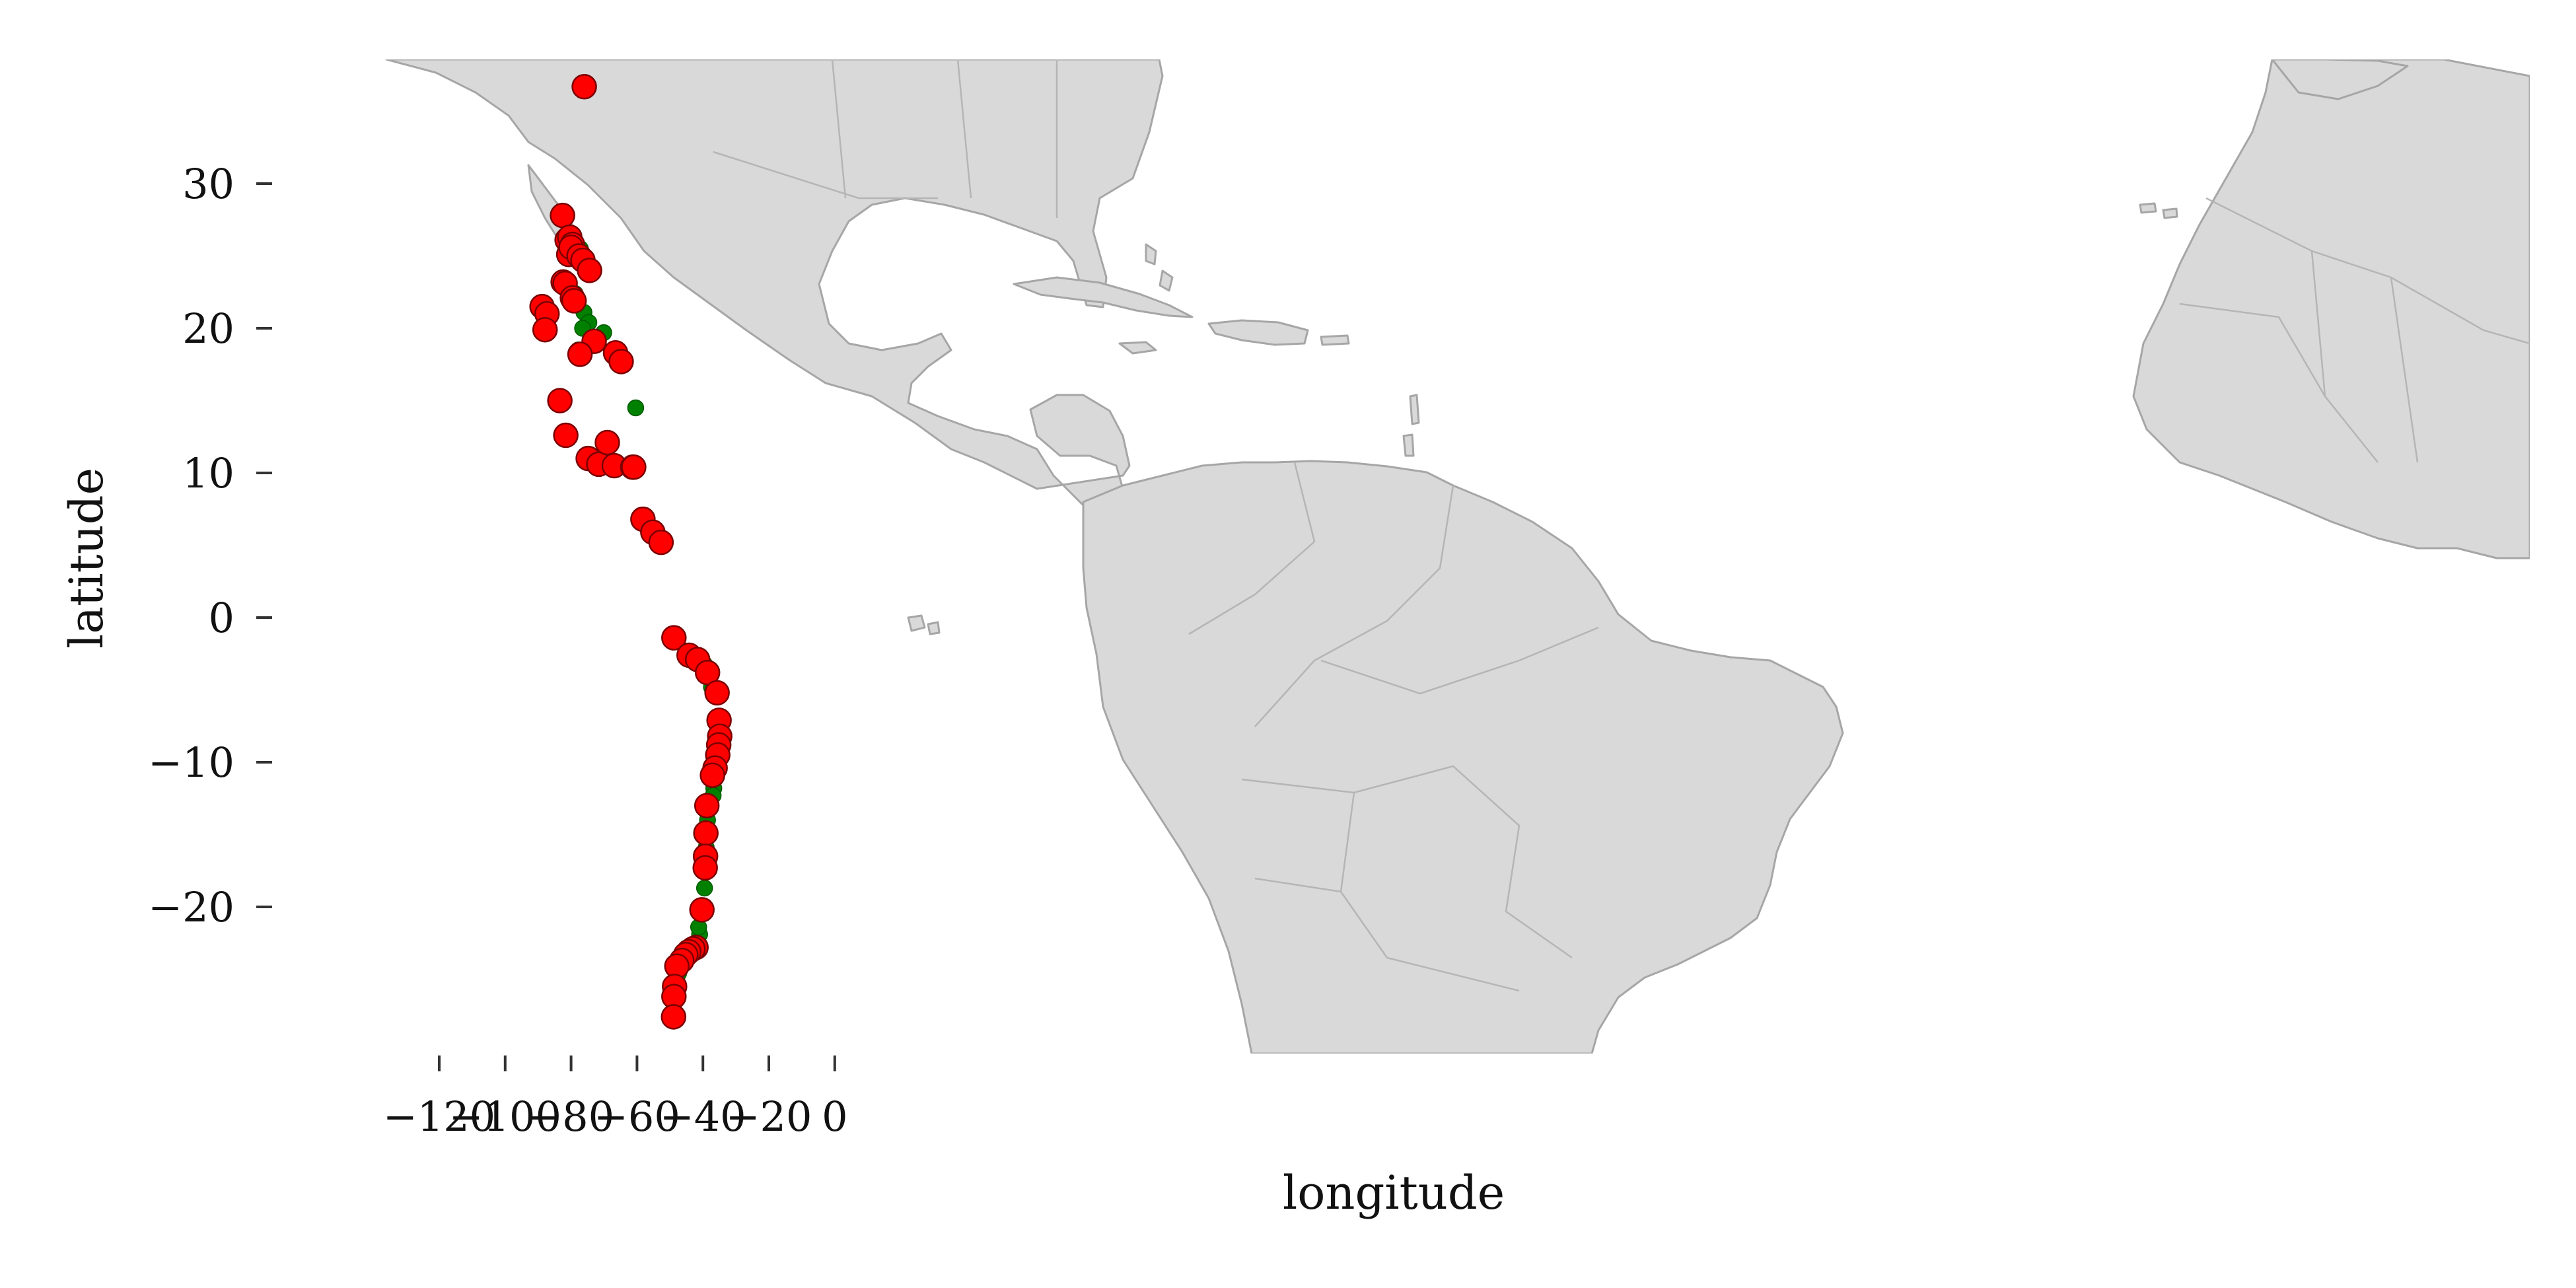 This screenshot has height=1288, width=2576. What do you see at coordinates (1463, 757) in the screenshot?
I see `south-america-landmass` at bounding box center [1463, 757].